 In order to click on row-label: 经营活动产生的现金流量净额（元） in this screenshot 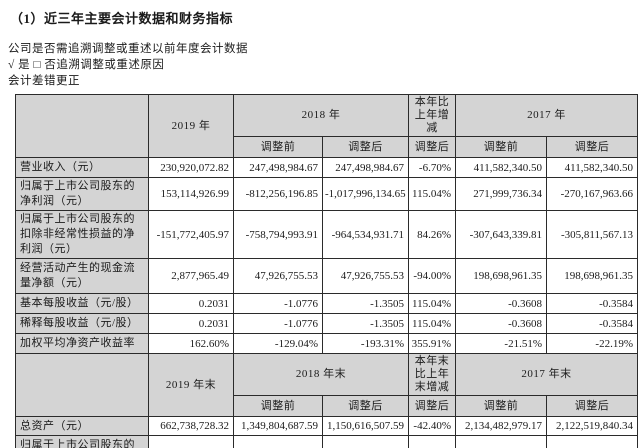, I will do `click(82, 276)`.